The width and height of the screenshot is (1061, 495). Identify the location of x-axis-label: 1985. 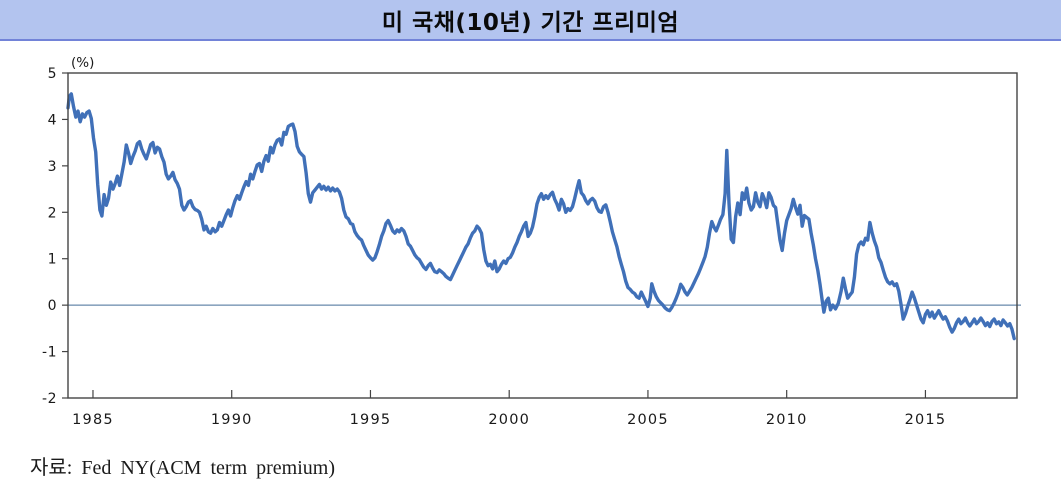
(93, 420).